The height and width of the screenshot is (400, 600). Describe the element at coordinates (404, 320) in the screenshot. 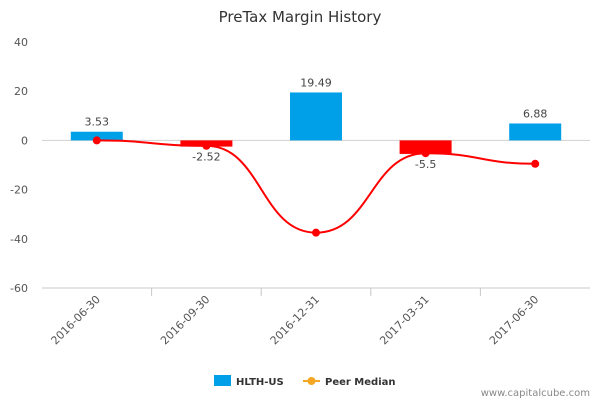

I see `x-tick-label: 2017-03-31` at that location.